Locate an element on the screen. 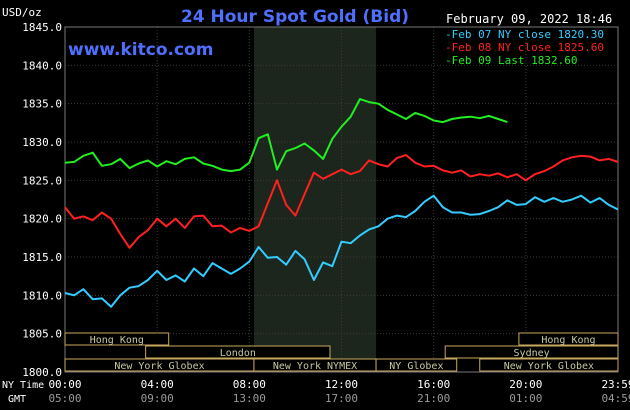  ny-time-tick: 16:00 is located at coordinates (433, 384).